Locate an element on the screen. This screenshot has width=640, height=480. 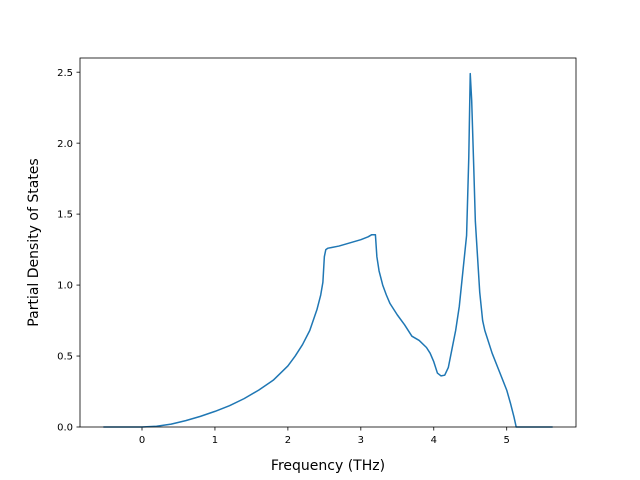
y-tick-label: 2.5 is located at coordinates (65, 73).